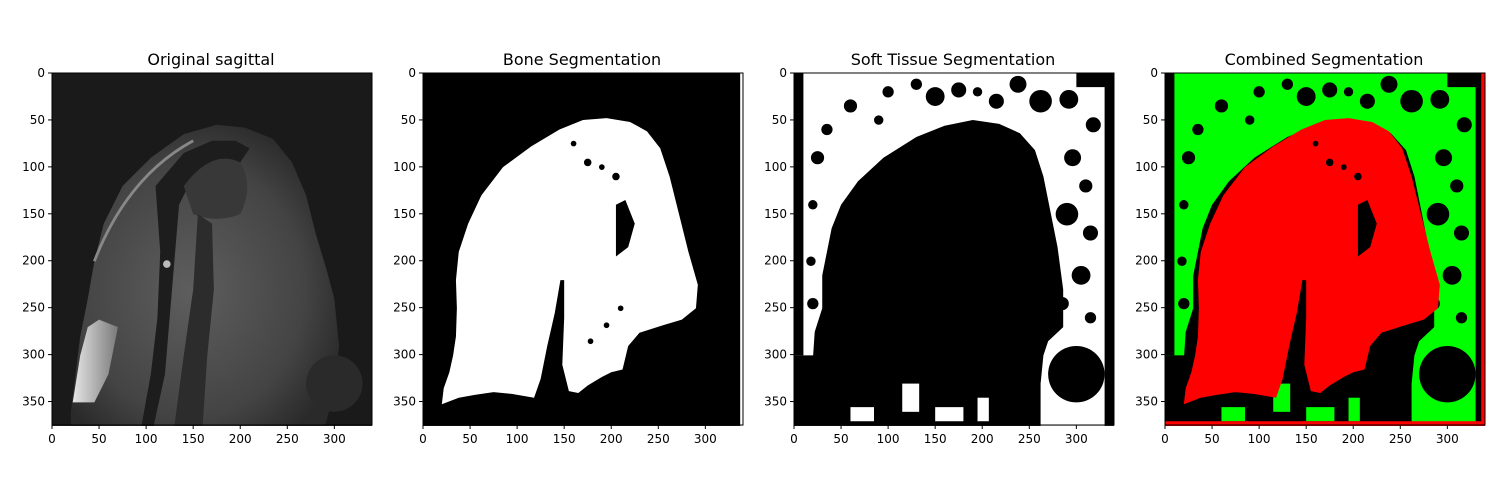 The width and height of the screenshot is (1500, 500). Describe the element at coordinates (1324, 59) in the screenshot. I see `panel-title-combined: Combined Segmentation` at that location.